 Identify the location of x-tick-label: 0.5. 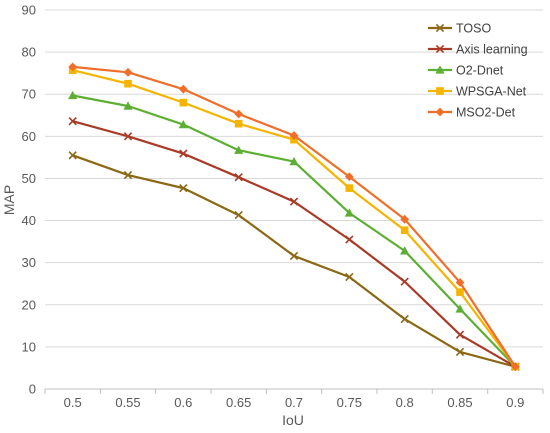
(73, 402).